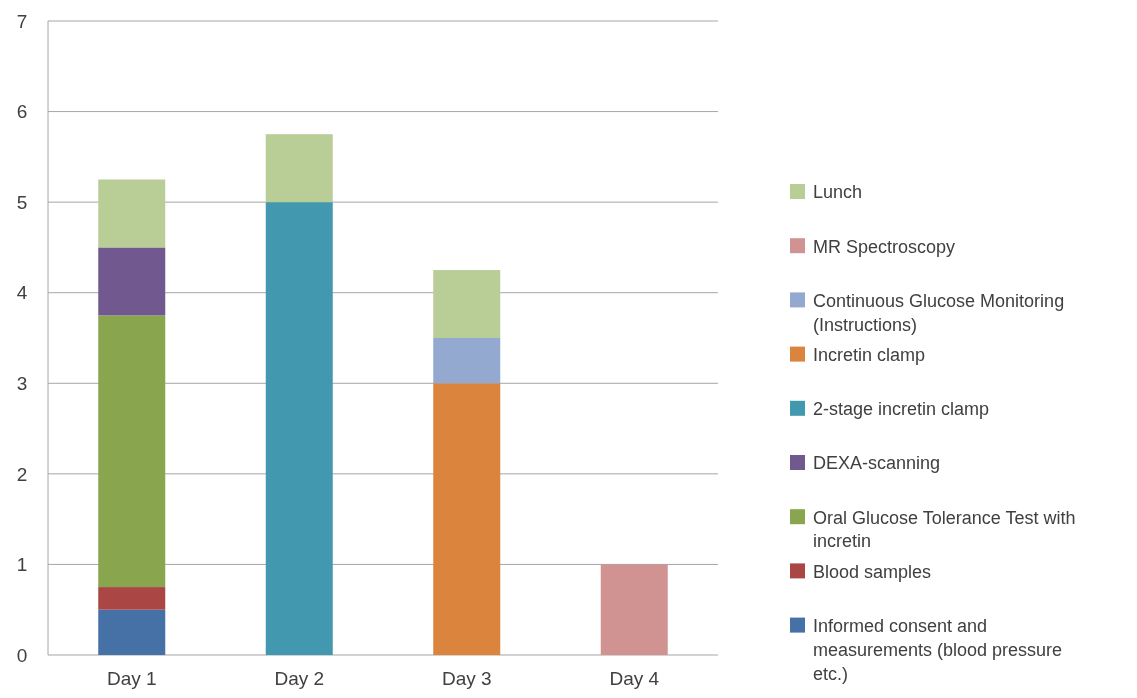 The width and height of the screenshot is (1137, 698). What do you see at coordinates (22, 565) in the screenshot?
I see `y-tick-label: 1` at bounding box center [22, 565].